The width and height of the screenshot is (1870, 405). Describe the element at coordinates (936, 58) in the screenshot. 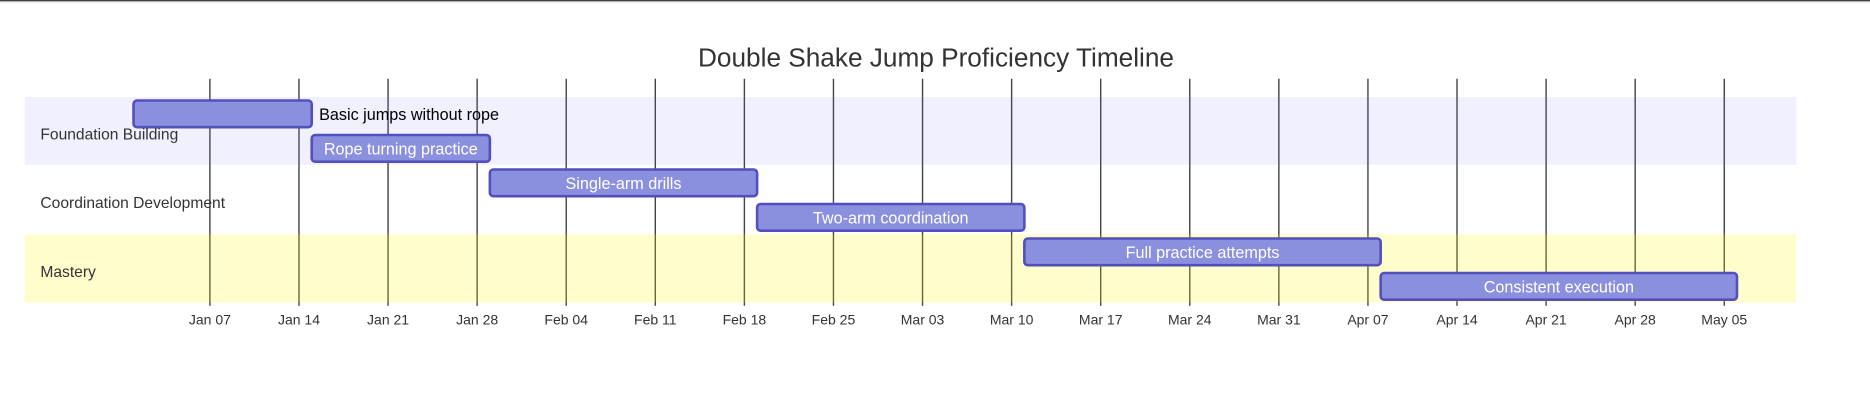

I see `svg-text:Double Shake Jump Proficiency: Double Shake Jump Proficiency Timeline` at that location.